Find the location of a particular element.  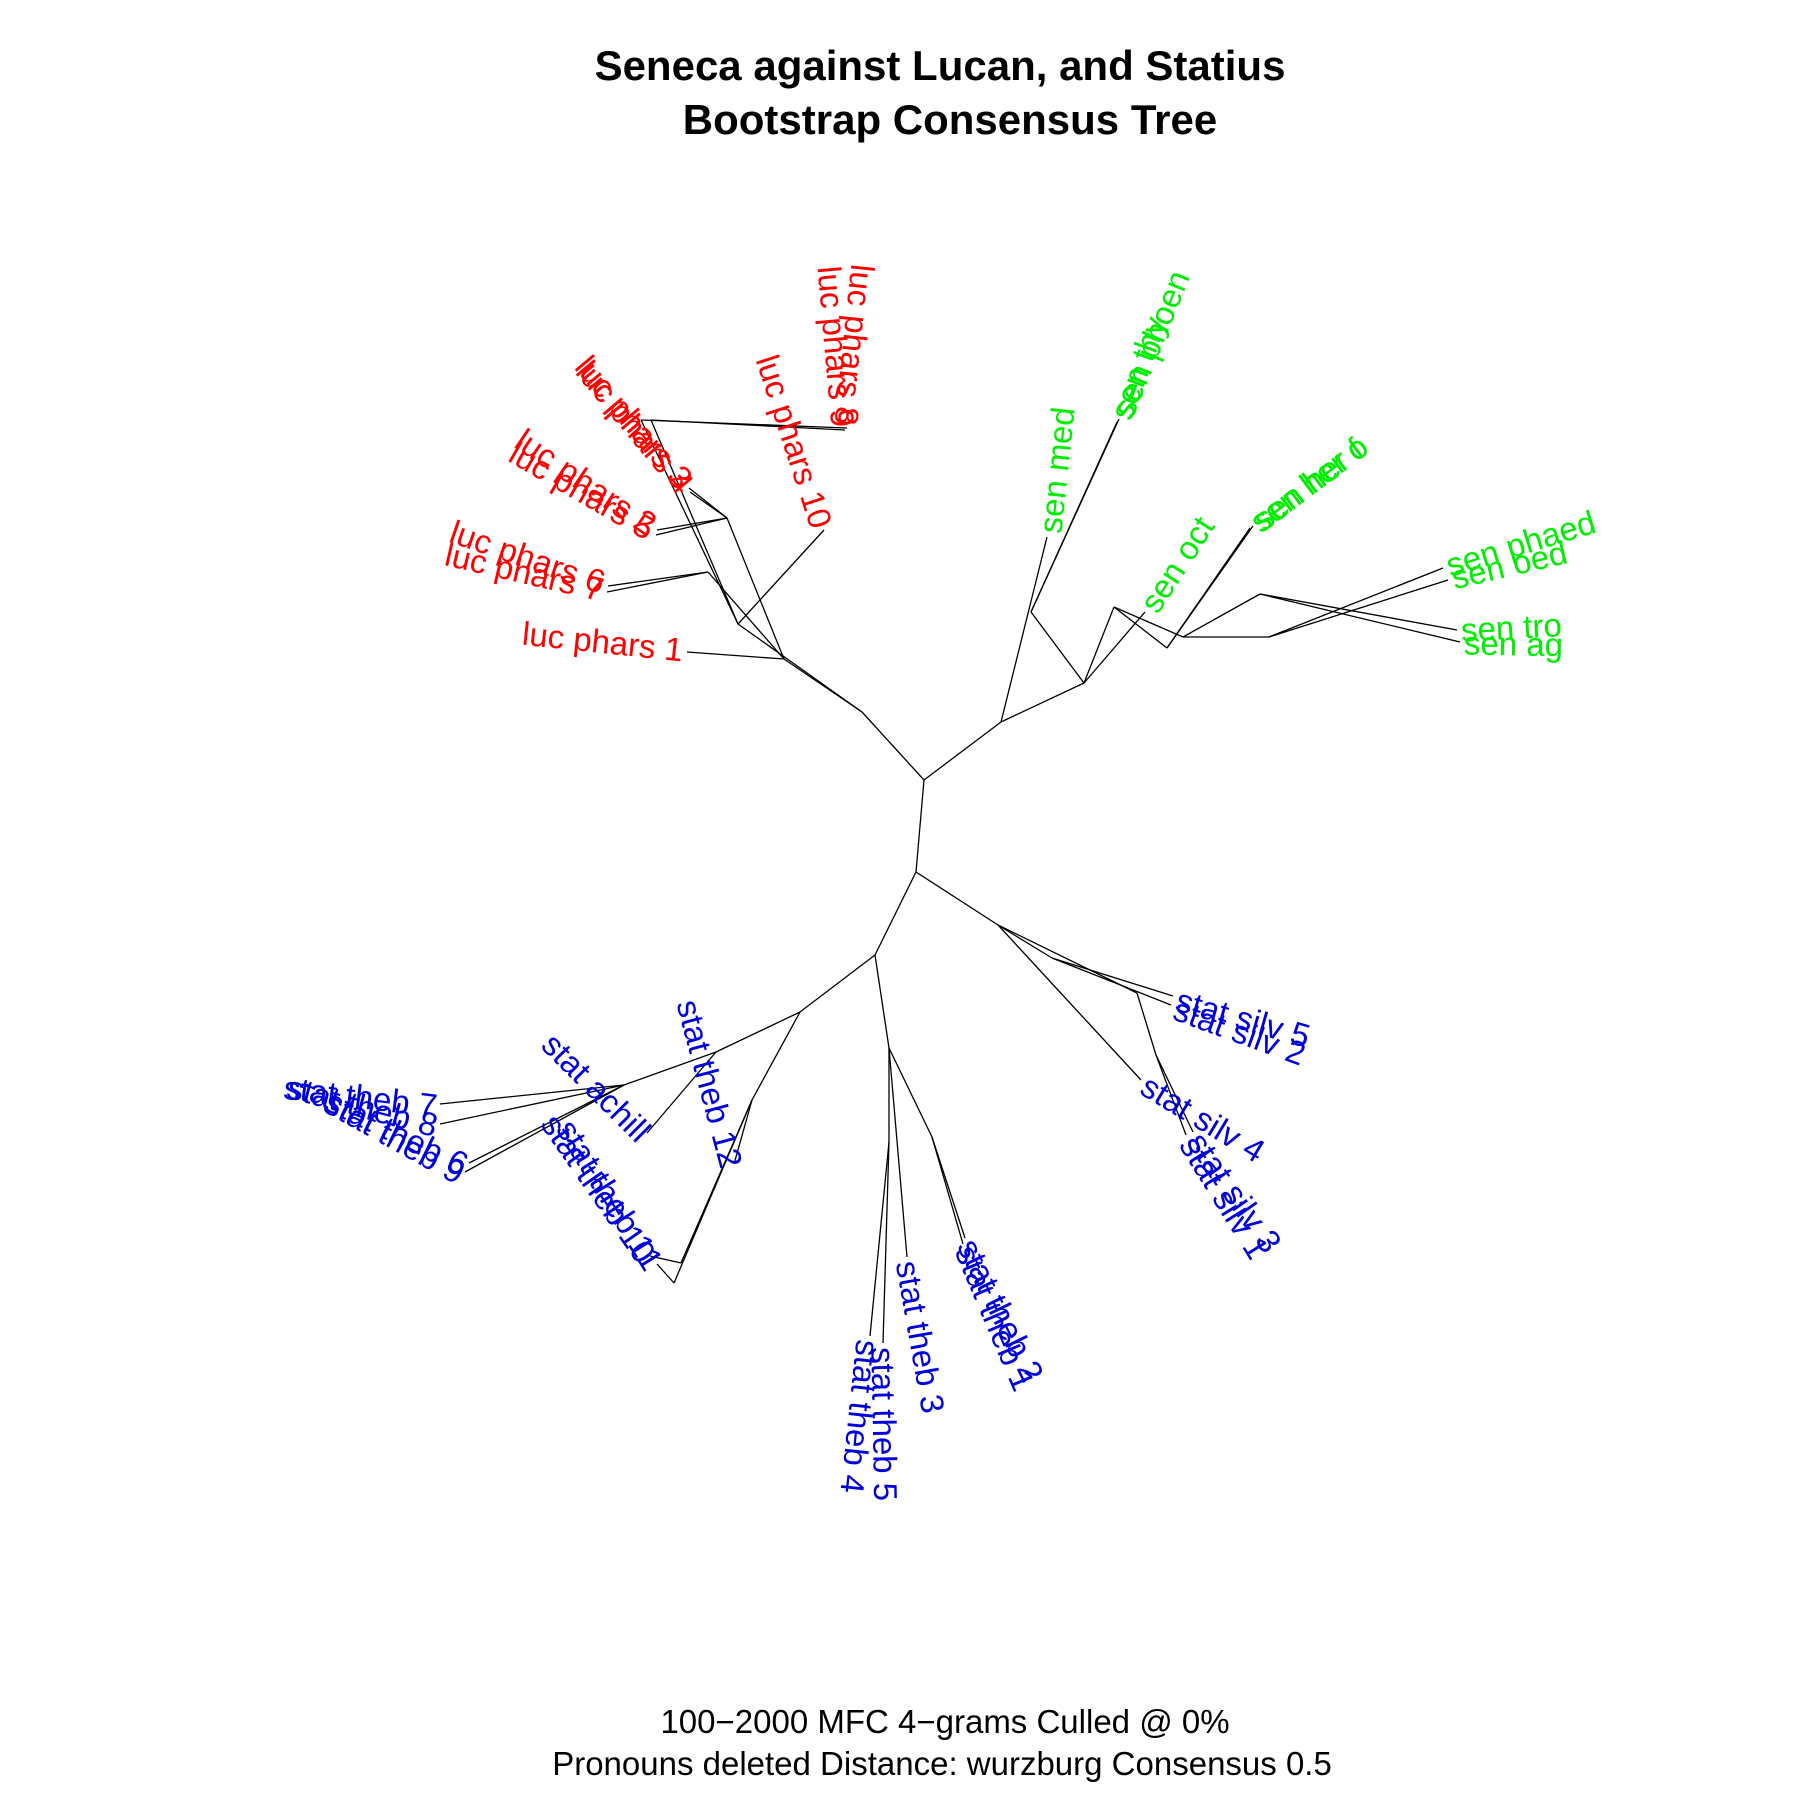

chart-title-line-2: Bootstrap Consensus Tree is located at coordinates (950, 119).